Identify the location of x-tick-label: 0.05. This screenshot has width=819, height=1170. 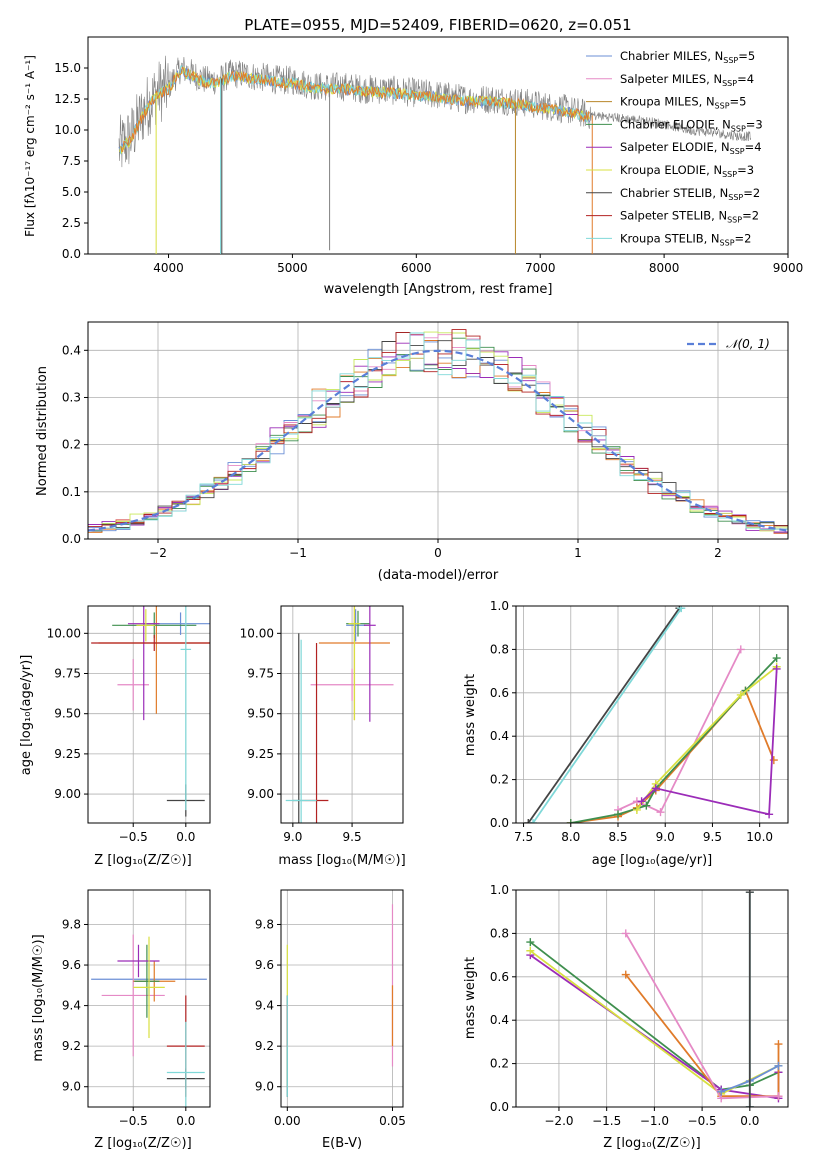
(392, 1121).